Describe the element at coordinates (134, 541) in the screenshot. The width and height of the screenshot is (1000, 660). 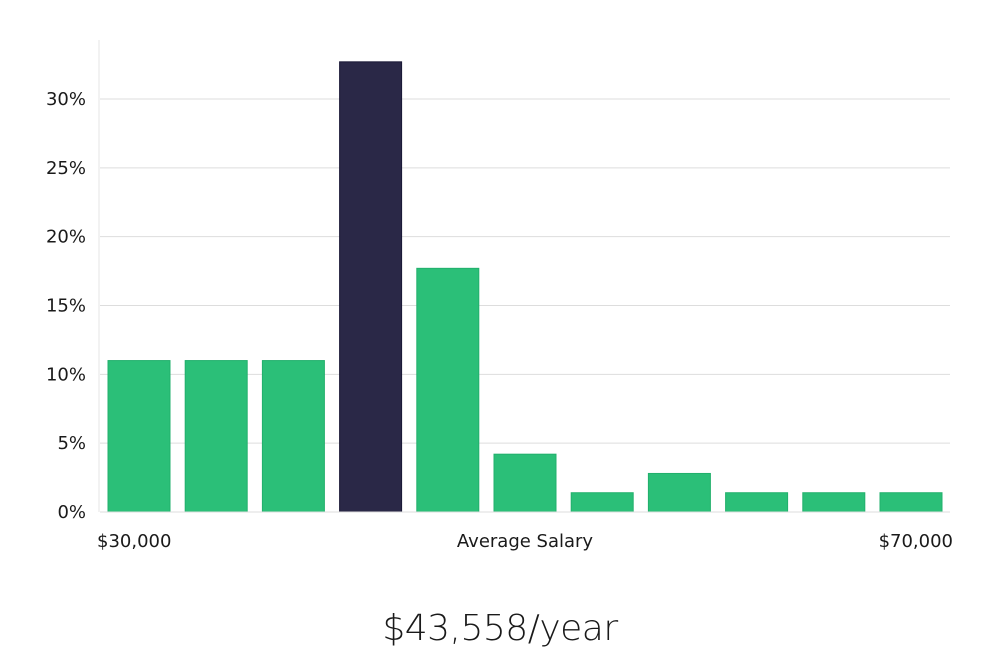
I see `x-min-label: $30,000` at that location.